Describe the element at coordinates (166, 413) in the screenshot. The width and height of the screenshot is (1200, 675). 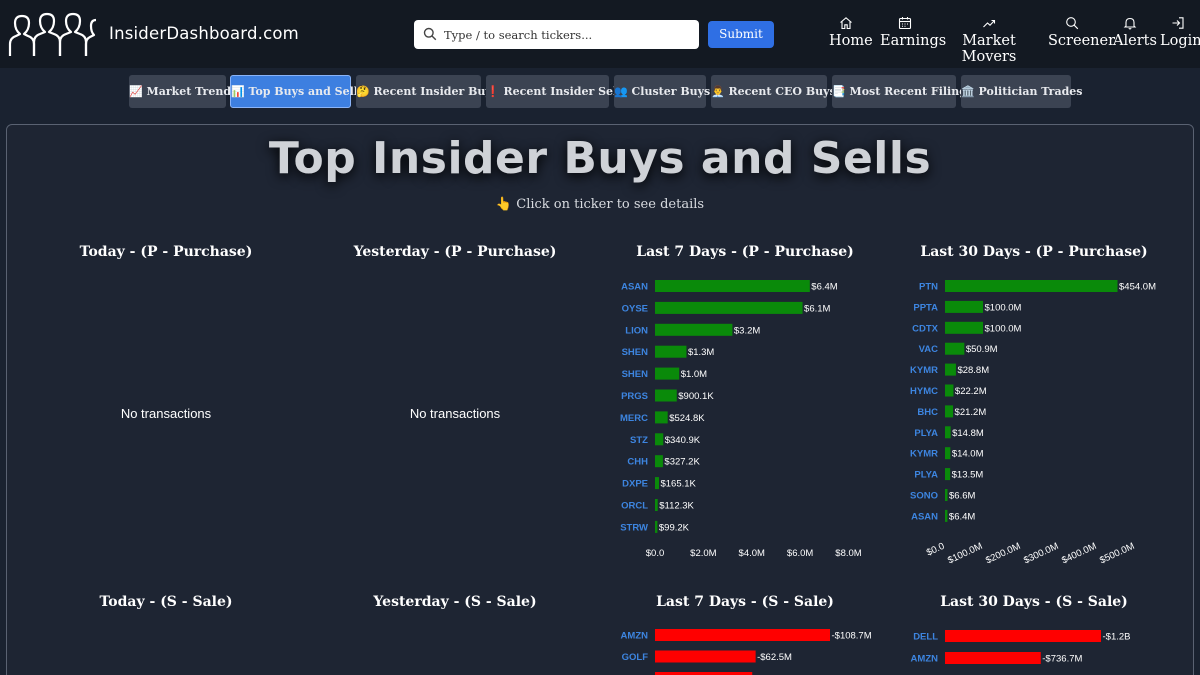
I see `no-transactions-today: No transactions` at that location.